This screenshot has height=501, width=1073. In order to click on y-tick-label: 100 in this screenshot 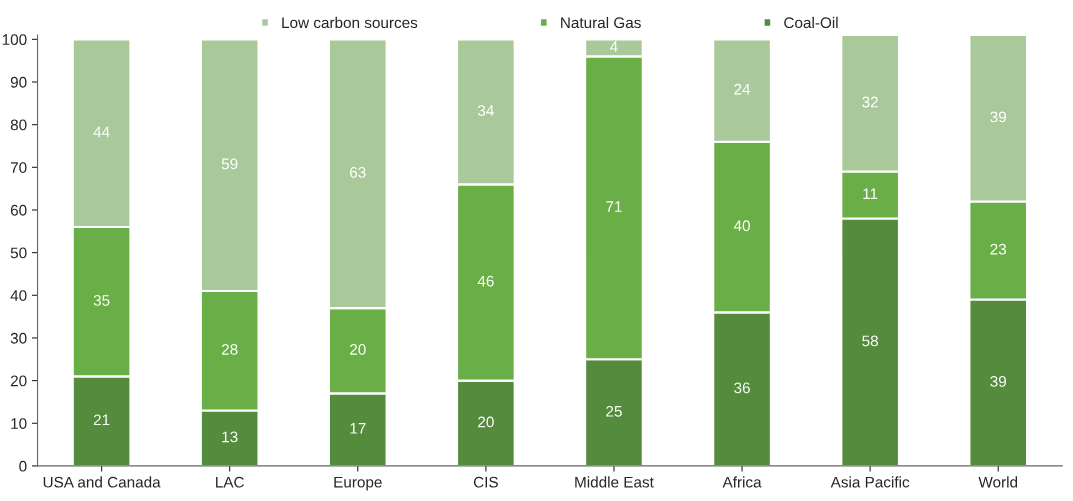, I will do `click(14, 40)`.